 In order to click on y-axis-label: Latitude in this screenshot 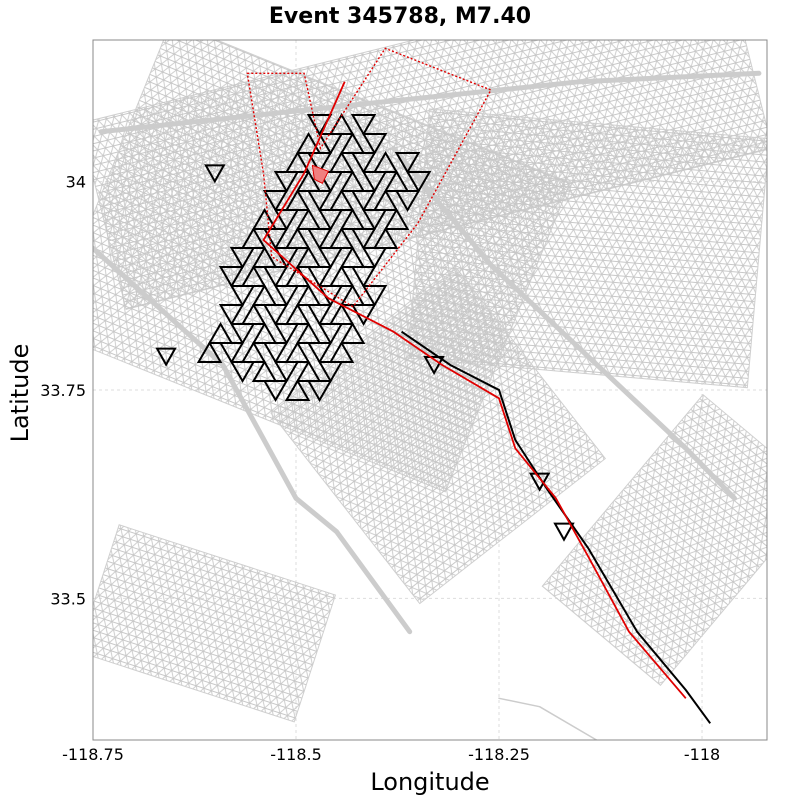, I will do `click(20, 393)`.